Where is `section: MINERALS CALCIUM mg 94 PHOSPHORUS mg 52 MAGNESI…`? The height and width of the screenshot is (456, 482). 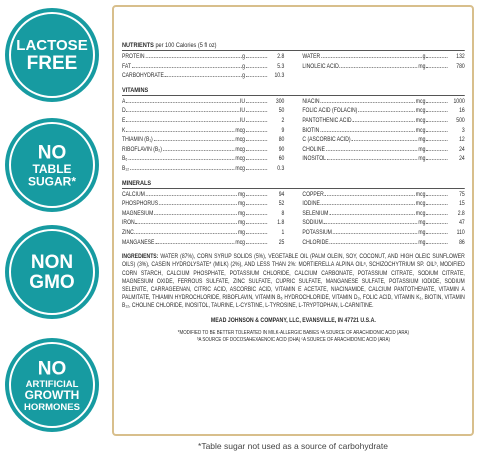
section: MINERALS CALCIUM mg 94 PHOSPHORUS mg 52 MAGNESI… is located at coordinates (293, 214).